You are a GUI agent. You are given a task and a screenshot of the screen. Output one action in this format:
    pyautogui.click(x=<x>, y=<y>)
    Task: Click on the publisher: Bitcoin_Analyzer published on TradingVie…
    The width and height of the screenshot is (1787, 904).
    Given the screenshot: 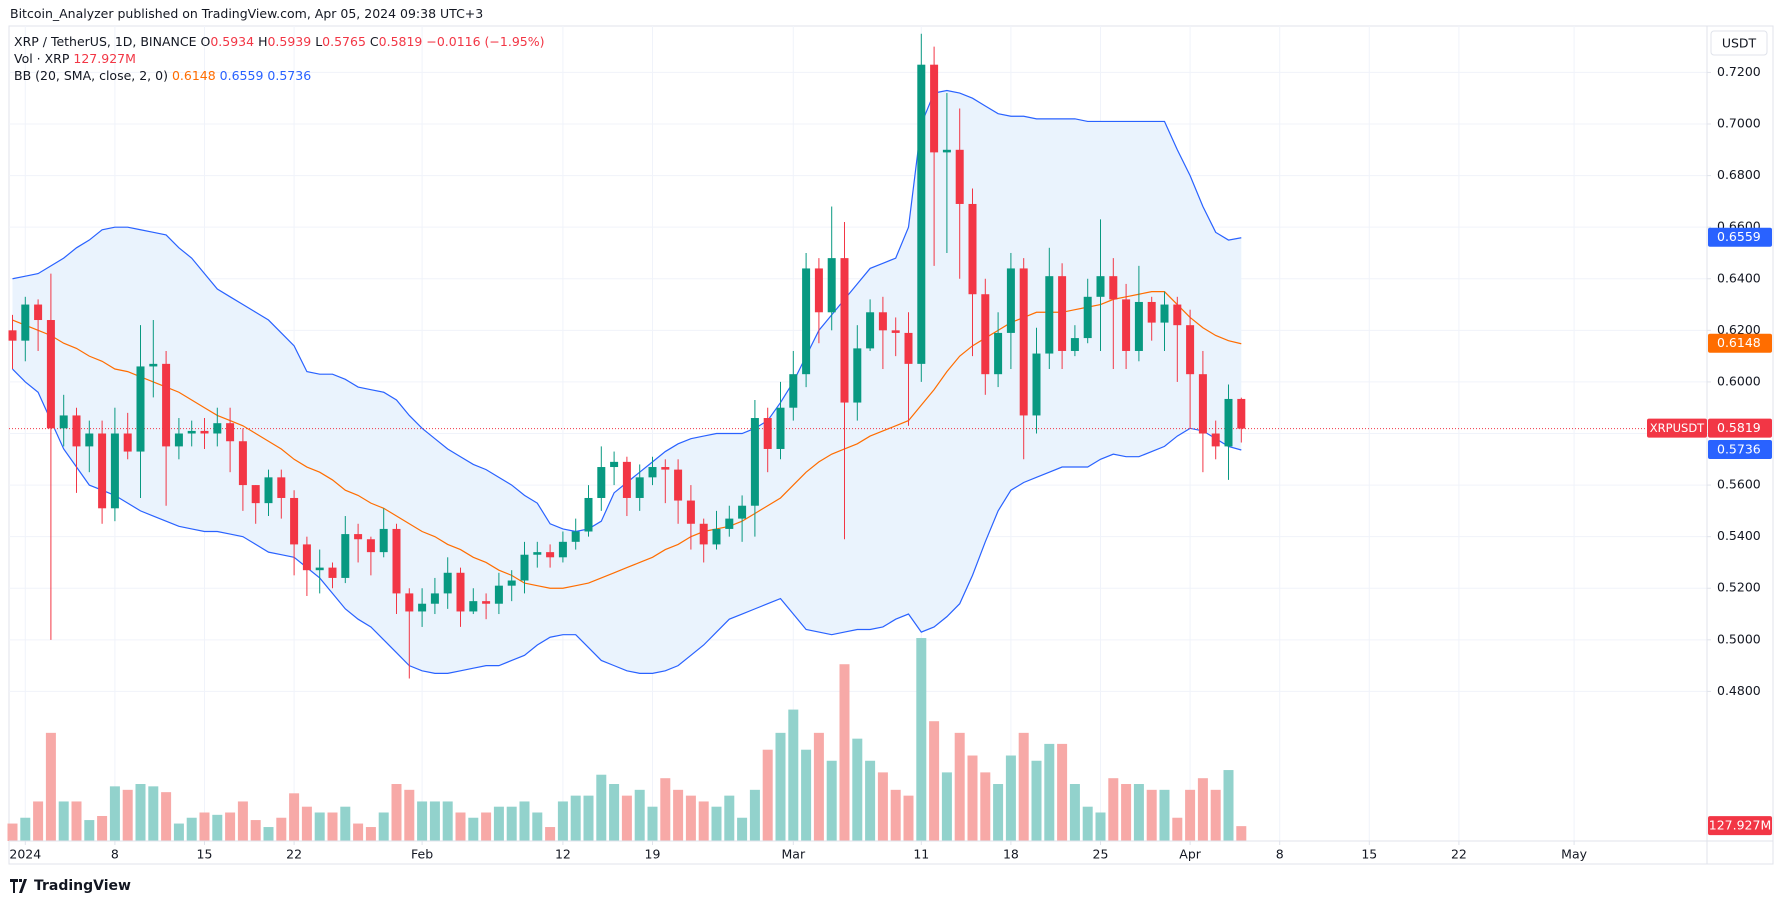 What is the action you would take?
    pyautogui.click(x=247, y=13)
    